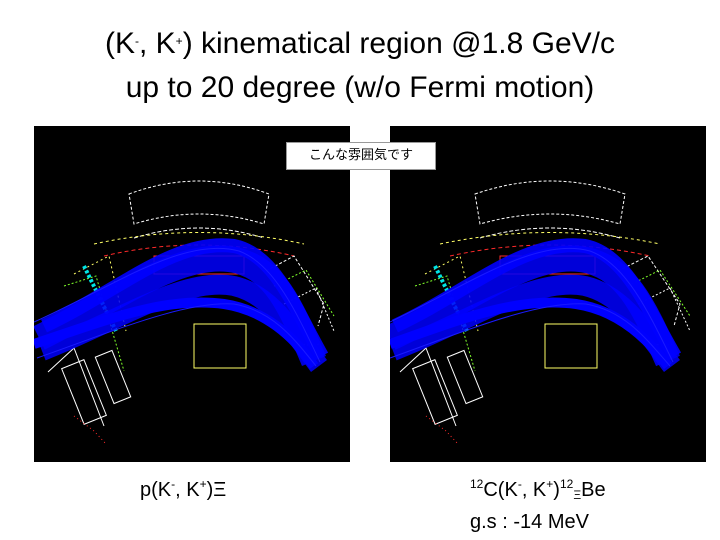 This screenshot has width=720, height=540. Describe the element at coordinates (529, 522) in the screenshot. I see `ground-state-energy: g.s : -14 MeV` at that location.